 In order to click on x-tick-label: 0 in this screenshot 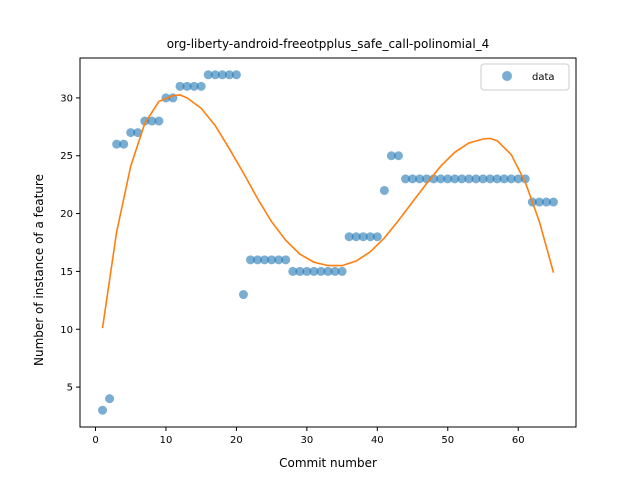, I will do `click(95, 440)`.